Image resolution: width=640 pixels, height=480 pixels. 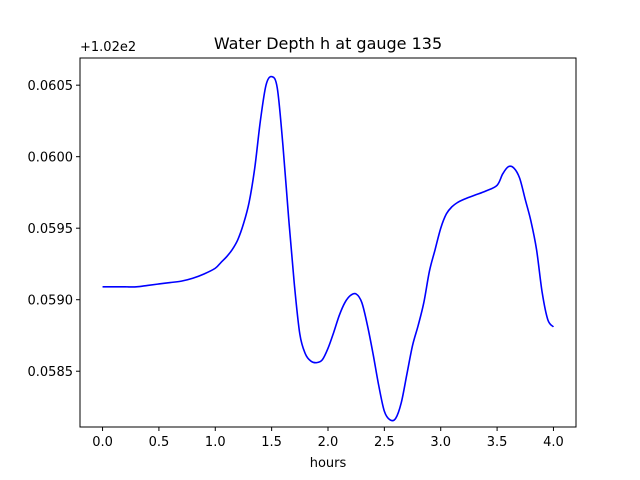 I want to click on y-axis-ticks: 0.0585 0.0590 0.0595 0.0600 0.0605, so click(x=54, y=229).